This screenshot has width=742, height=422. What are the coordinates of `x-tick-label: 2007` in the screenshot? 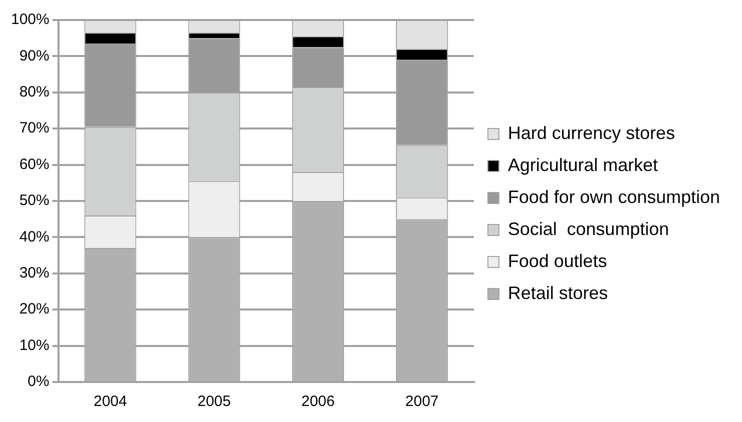 It's located at (422, 401).